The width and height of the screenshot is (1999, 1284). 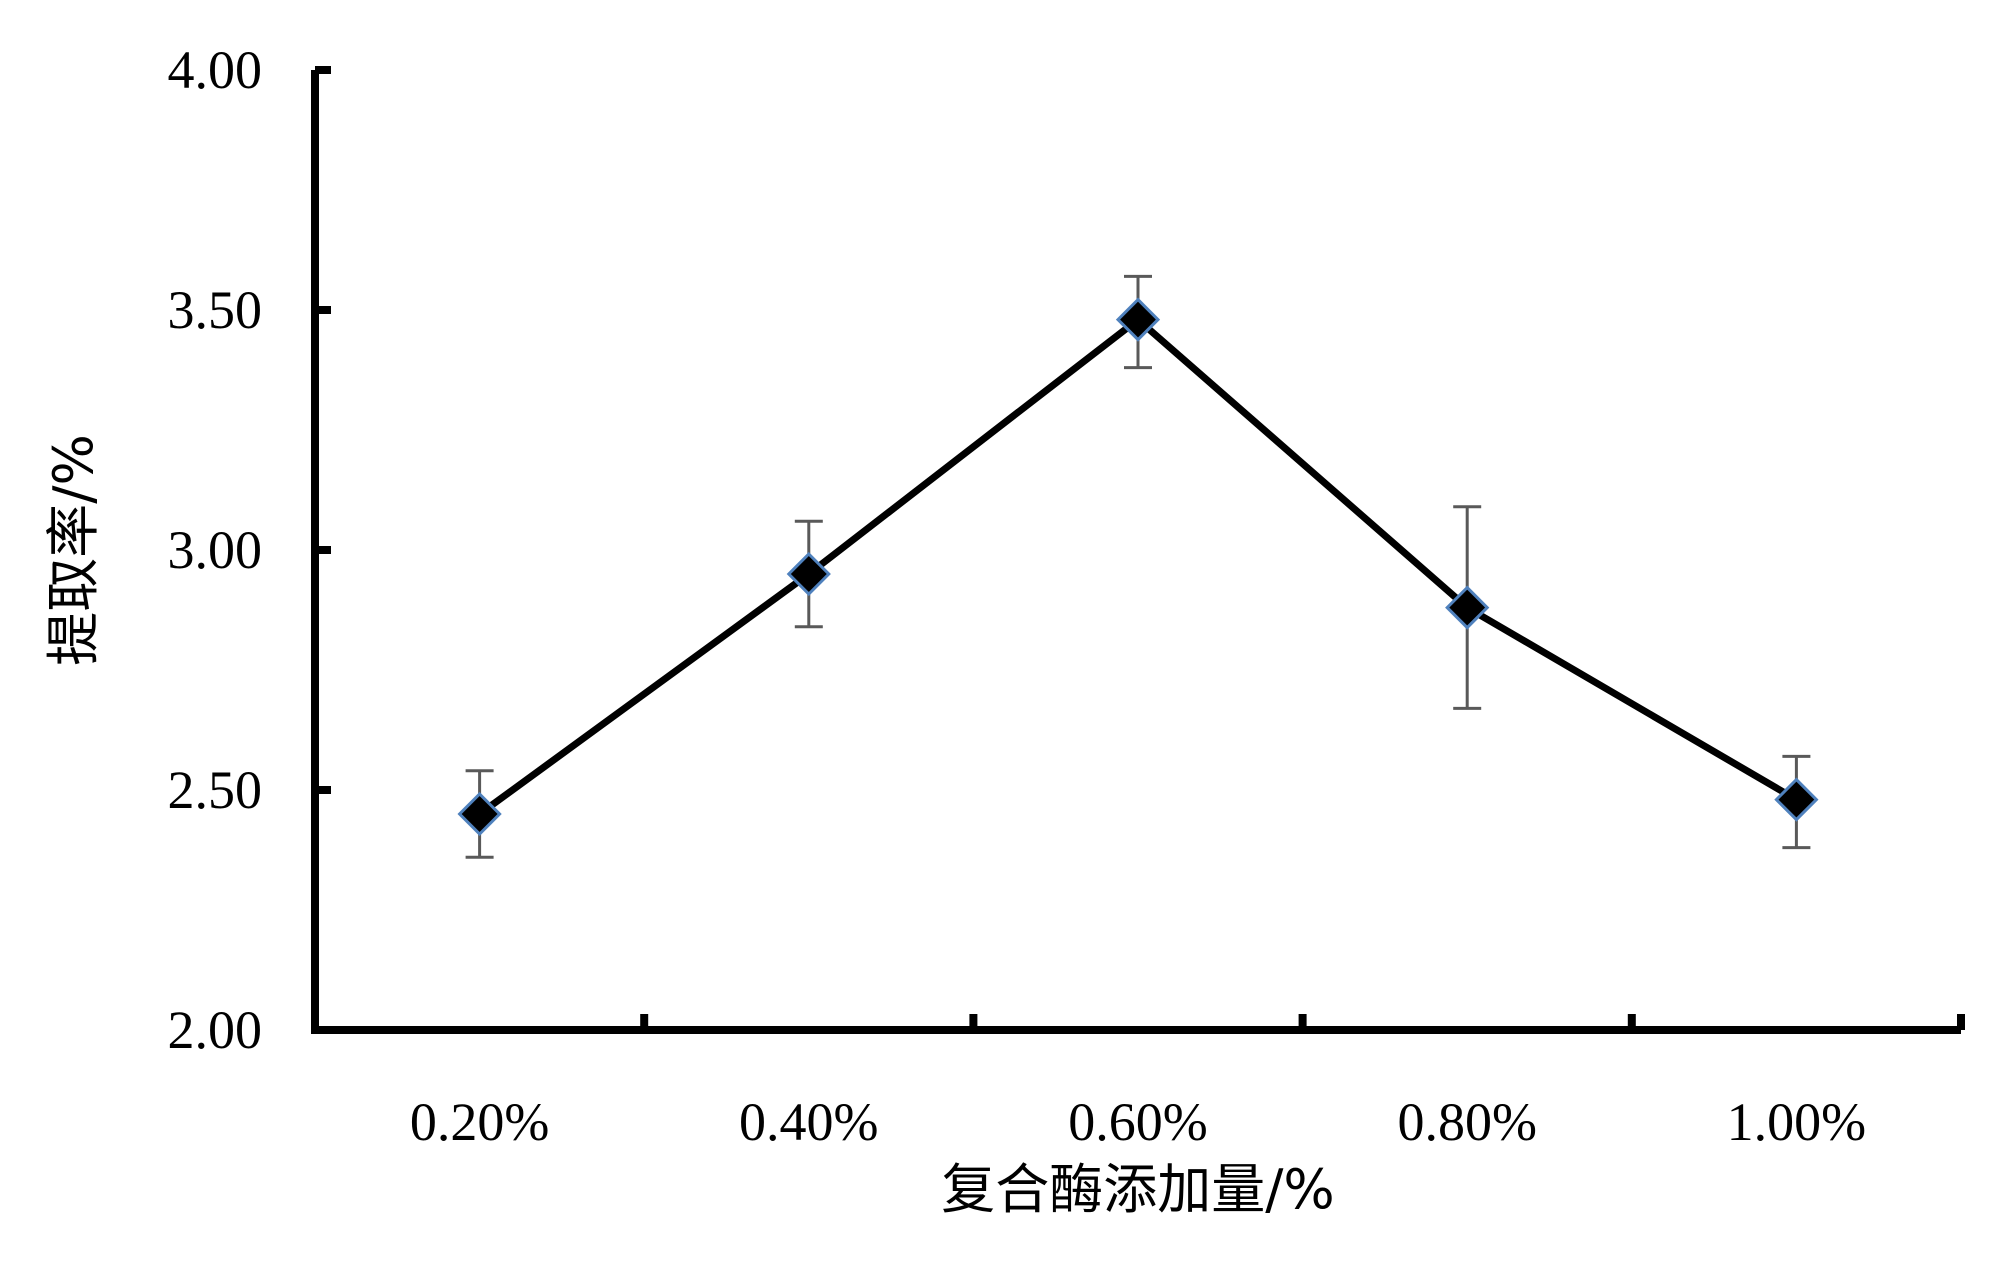 What do you see at coordinates (1187, 1083) in the screenshot?
I see `x-ticks: 0.20% 0.40% 0.60% 0.80% 1.00%` at bounding box center [1187, 1083].